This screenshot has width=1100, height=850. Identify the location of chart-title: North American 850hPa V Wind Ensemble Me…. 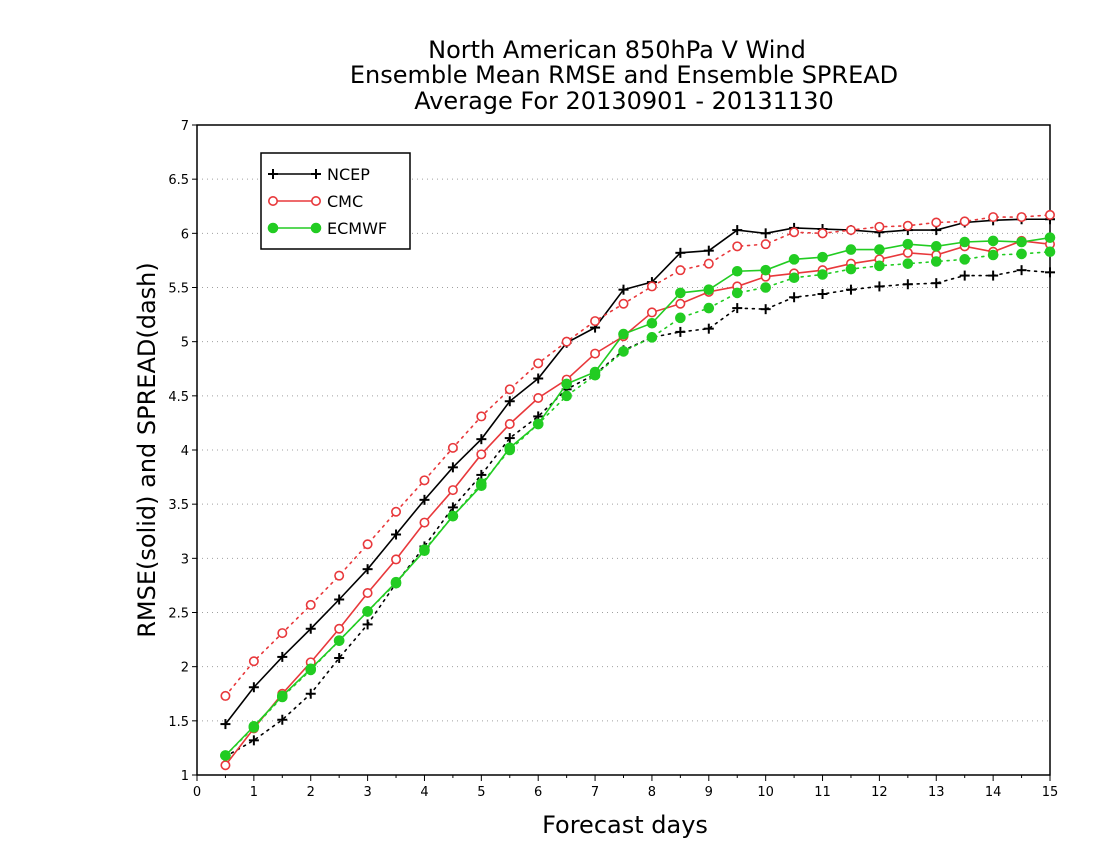
(624, 75).